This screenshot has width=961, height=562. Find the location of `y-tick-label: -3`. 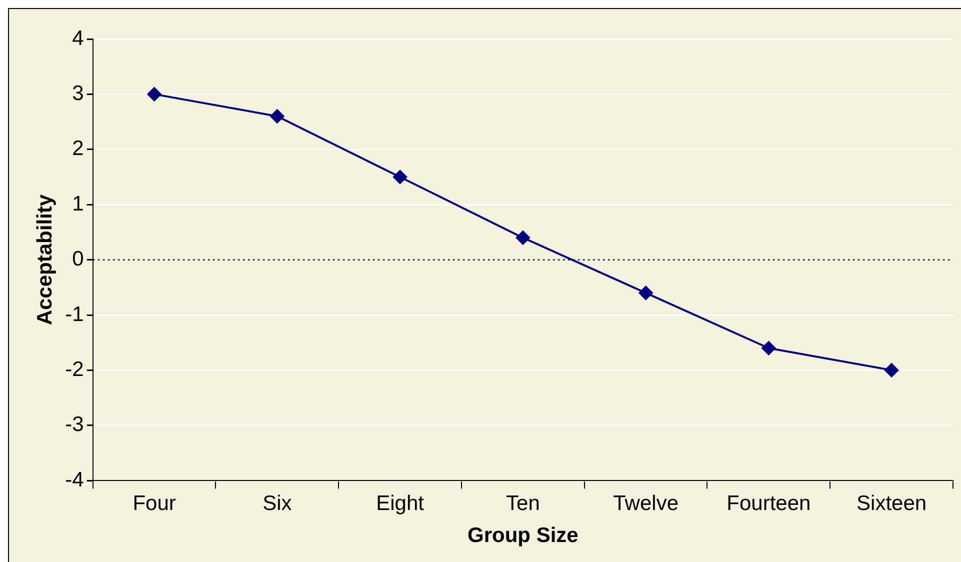

y-tick-label: -3 is located at coordinates (74, 424).